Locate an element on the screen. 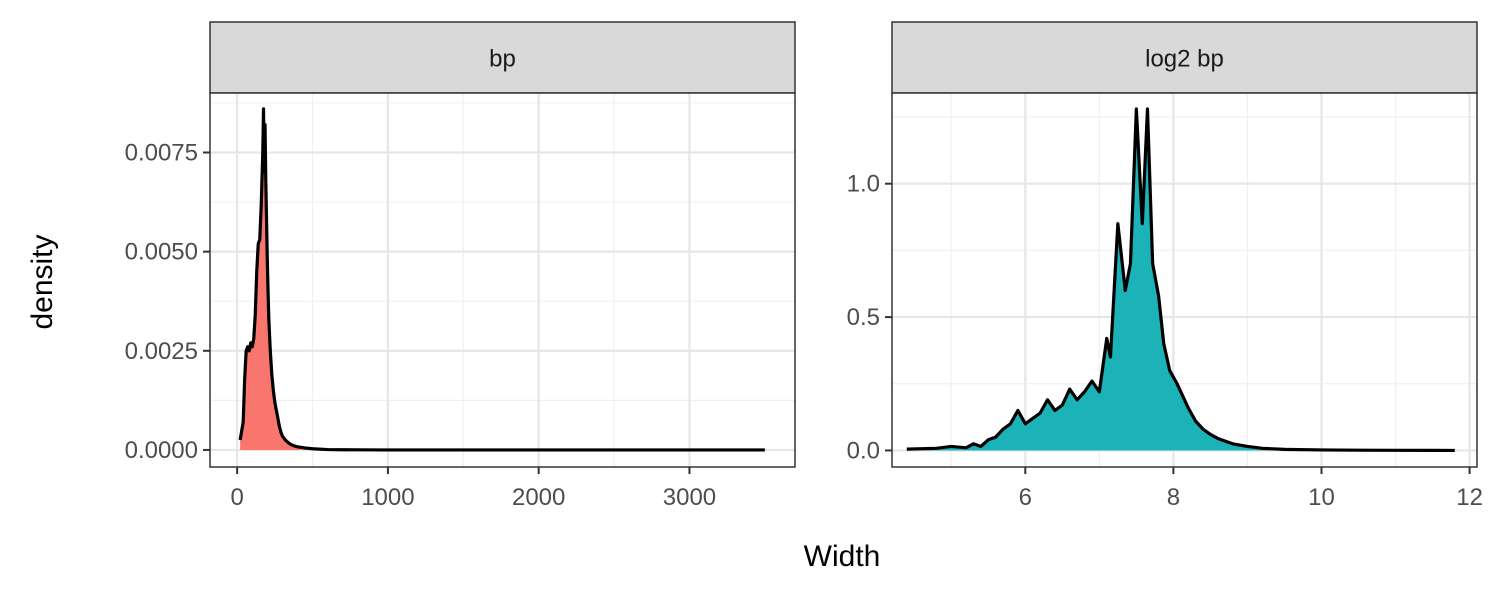 This screenshot has height=600, width=1500. y-tick-label: 0.5 is located at coordinates (863, 317).